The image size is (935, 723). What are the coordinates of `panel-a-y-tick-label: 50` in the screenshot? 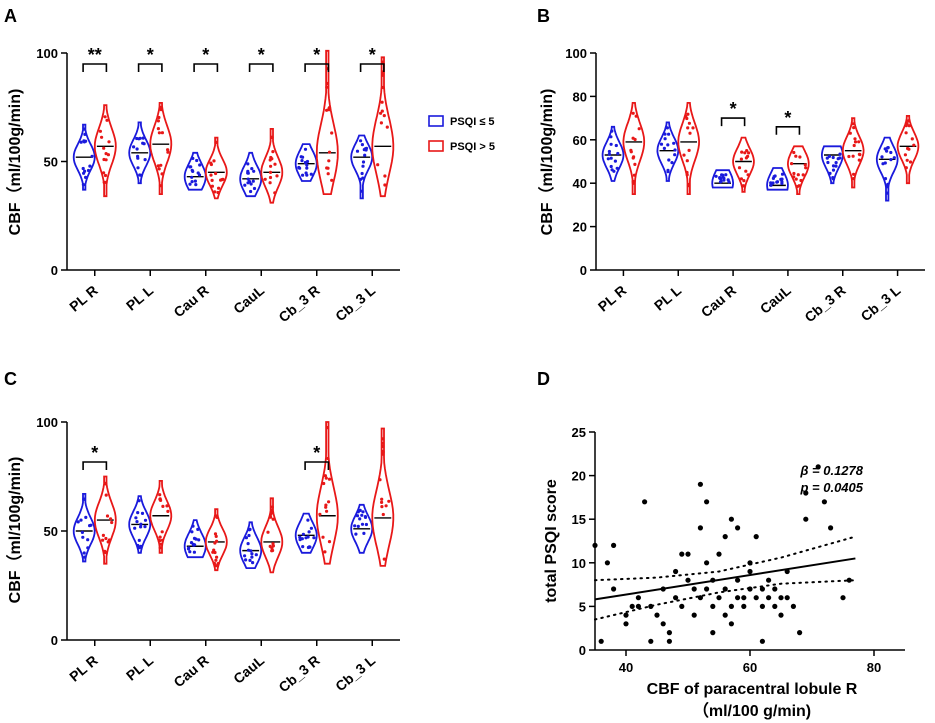 It's located at (51, 162).